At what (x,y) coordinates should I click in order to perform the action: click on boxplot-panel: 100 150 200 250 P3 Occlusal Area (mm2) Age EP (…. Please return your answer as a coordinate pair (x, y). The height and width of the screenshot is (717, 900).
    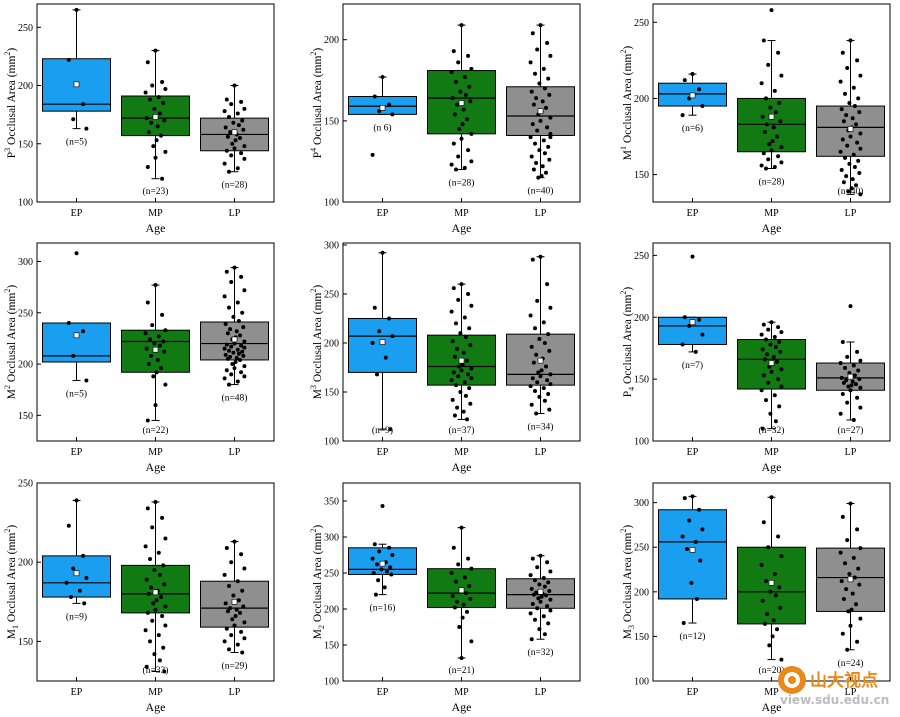
    Looking at the image, I should click on (139, 119).